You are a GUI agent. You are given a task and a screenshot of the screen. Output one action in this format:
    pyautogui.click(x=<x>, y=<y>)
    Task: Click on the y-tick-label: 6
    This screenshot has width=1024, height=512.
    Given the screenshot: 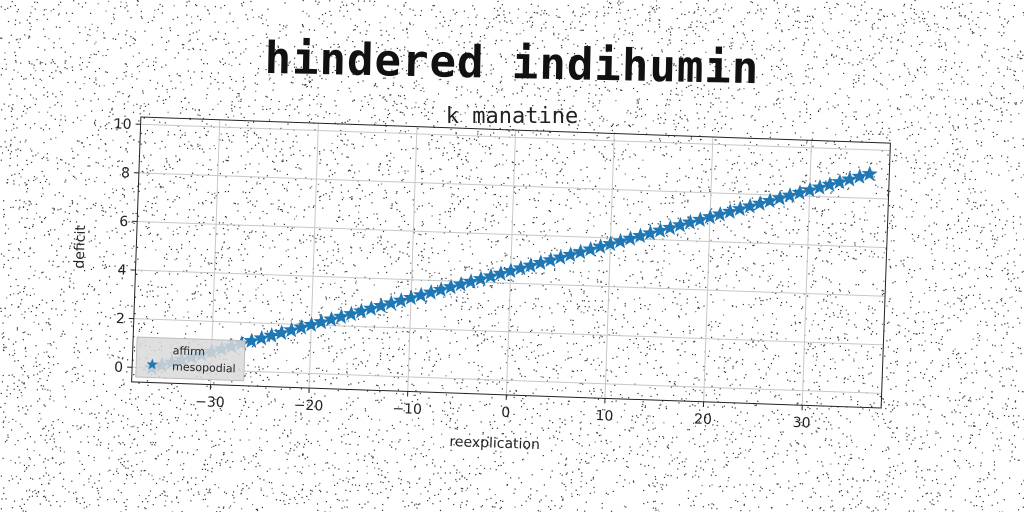 What is the action you would take?
    pyautogui.click(x=124, y=222)
    